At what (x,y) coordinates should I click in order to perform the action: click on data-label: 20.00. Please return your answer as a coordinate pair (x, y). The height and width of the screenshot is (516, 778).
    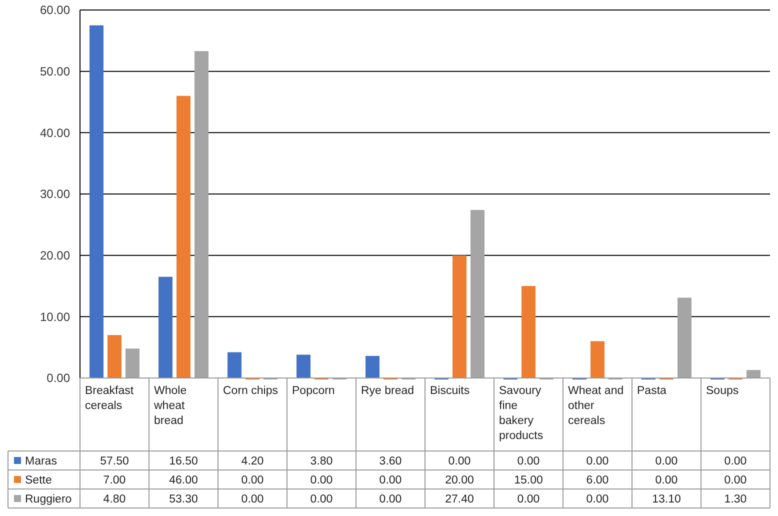
    Looking at the image, I should click on (459, 480).